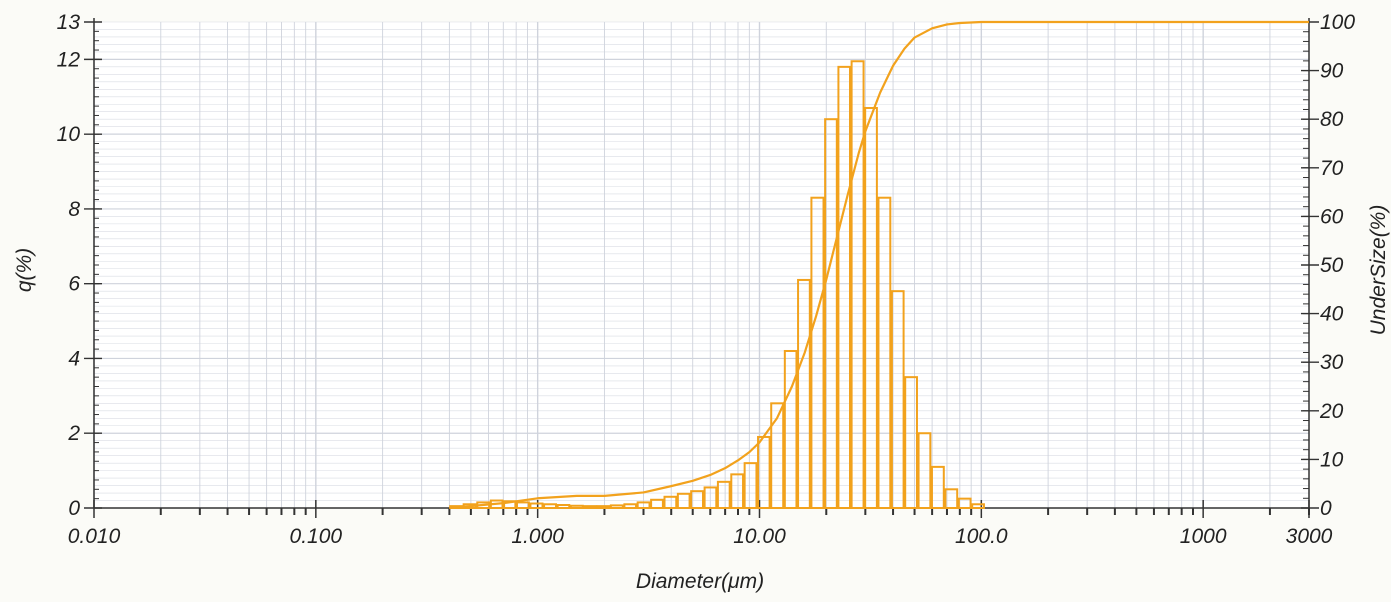  I want to click on y-left-tick-label: 0, so click(74, 508).